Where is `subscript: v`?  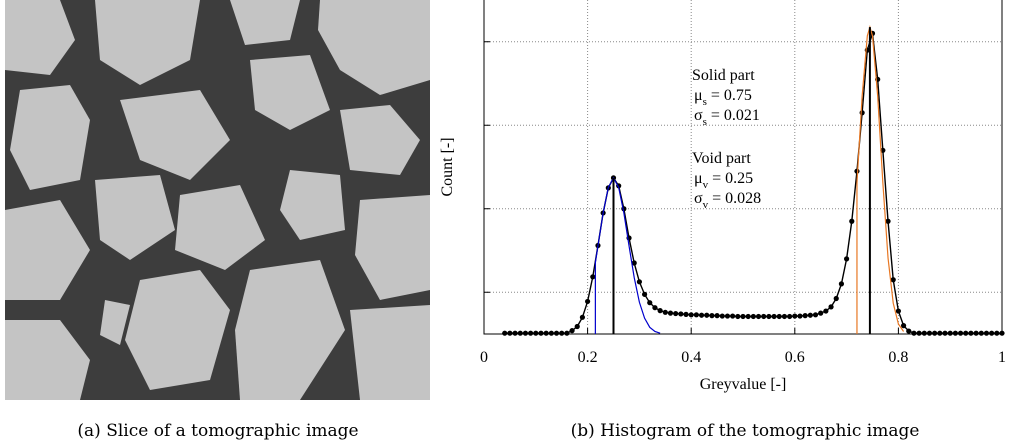 subscript: v is located at coordinates (706, 185).